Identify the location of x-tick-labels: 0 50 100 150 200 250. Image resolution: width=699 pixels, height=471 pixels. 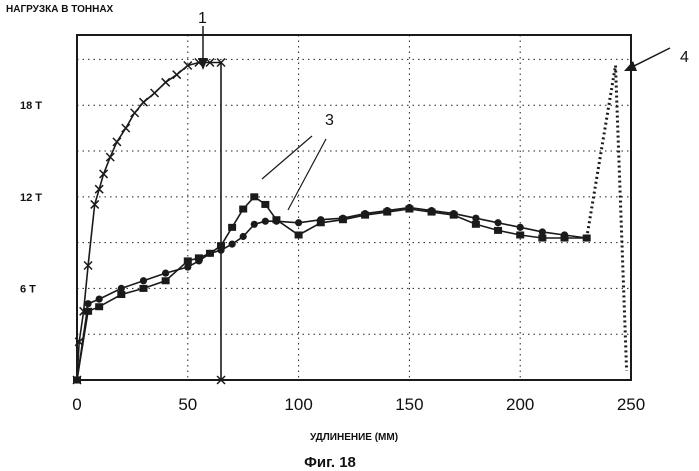
(358, 404).